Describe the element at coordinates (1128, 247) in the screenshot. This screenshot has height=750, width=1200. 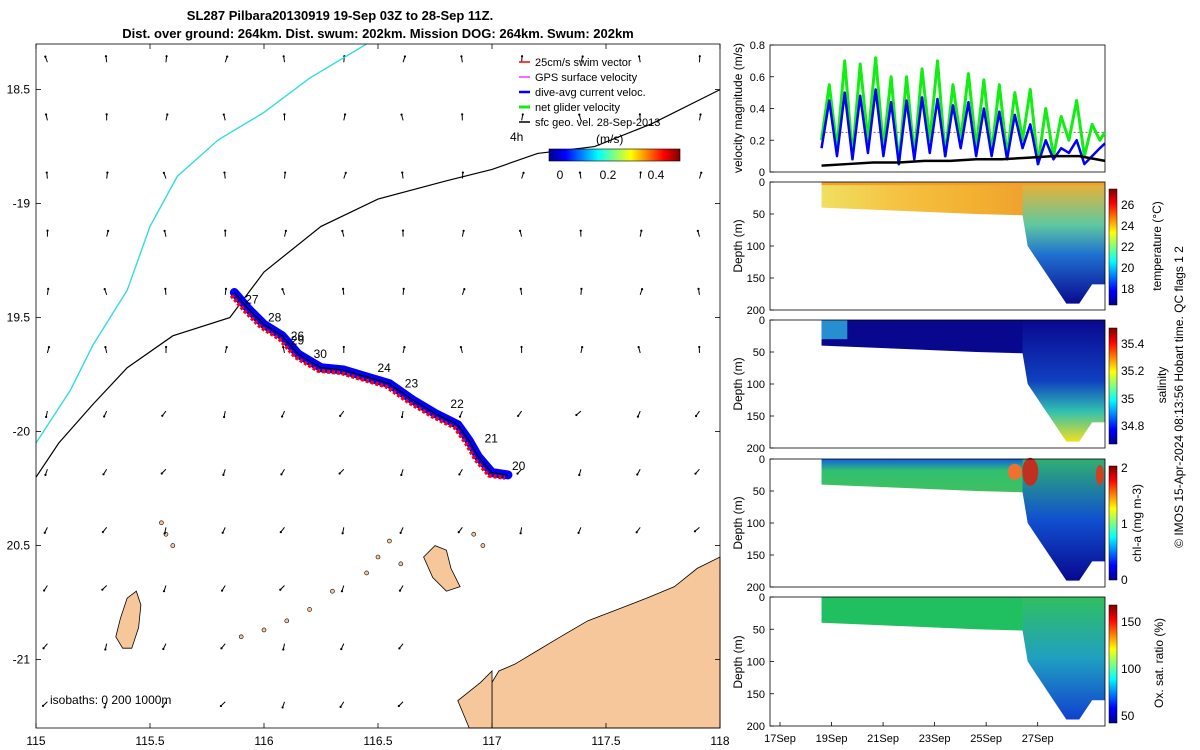
I see `temp-cbar-22: 22` at that location.